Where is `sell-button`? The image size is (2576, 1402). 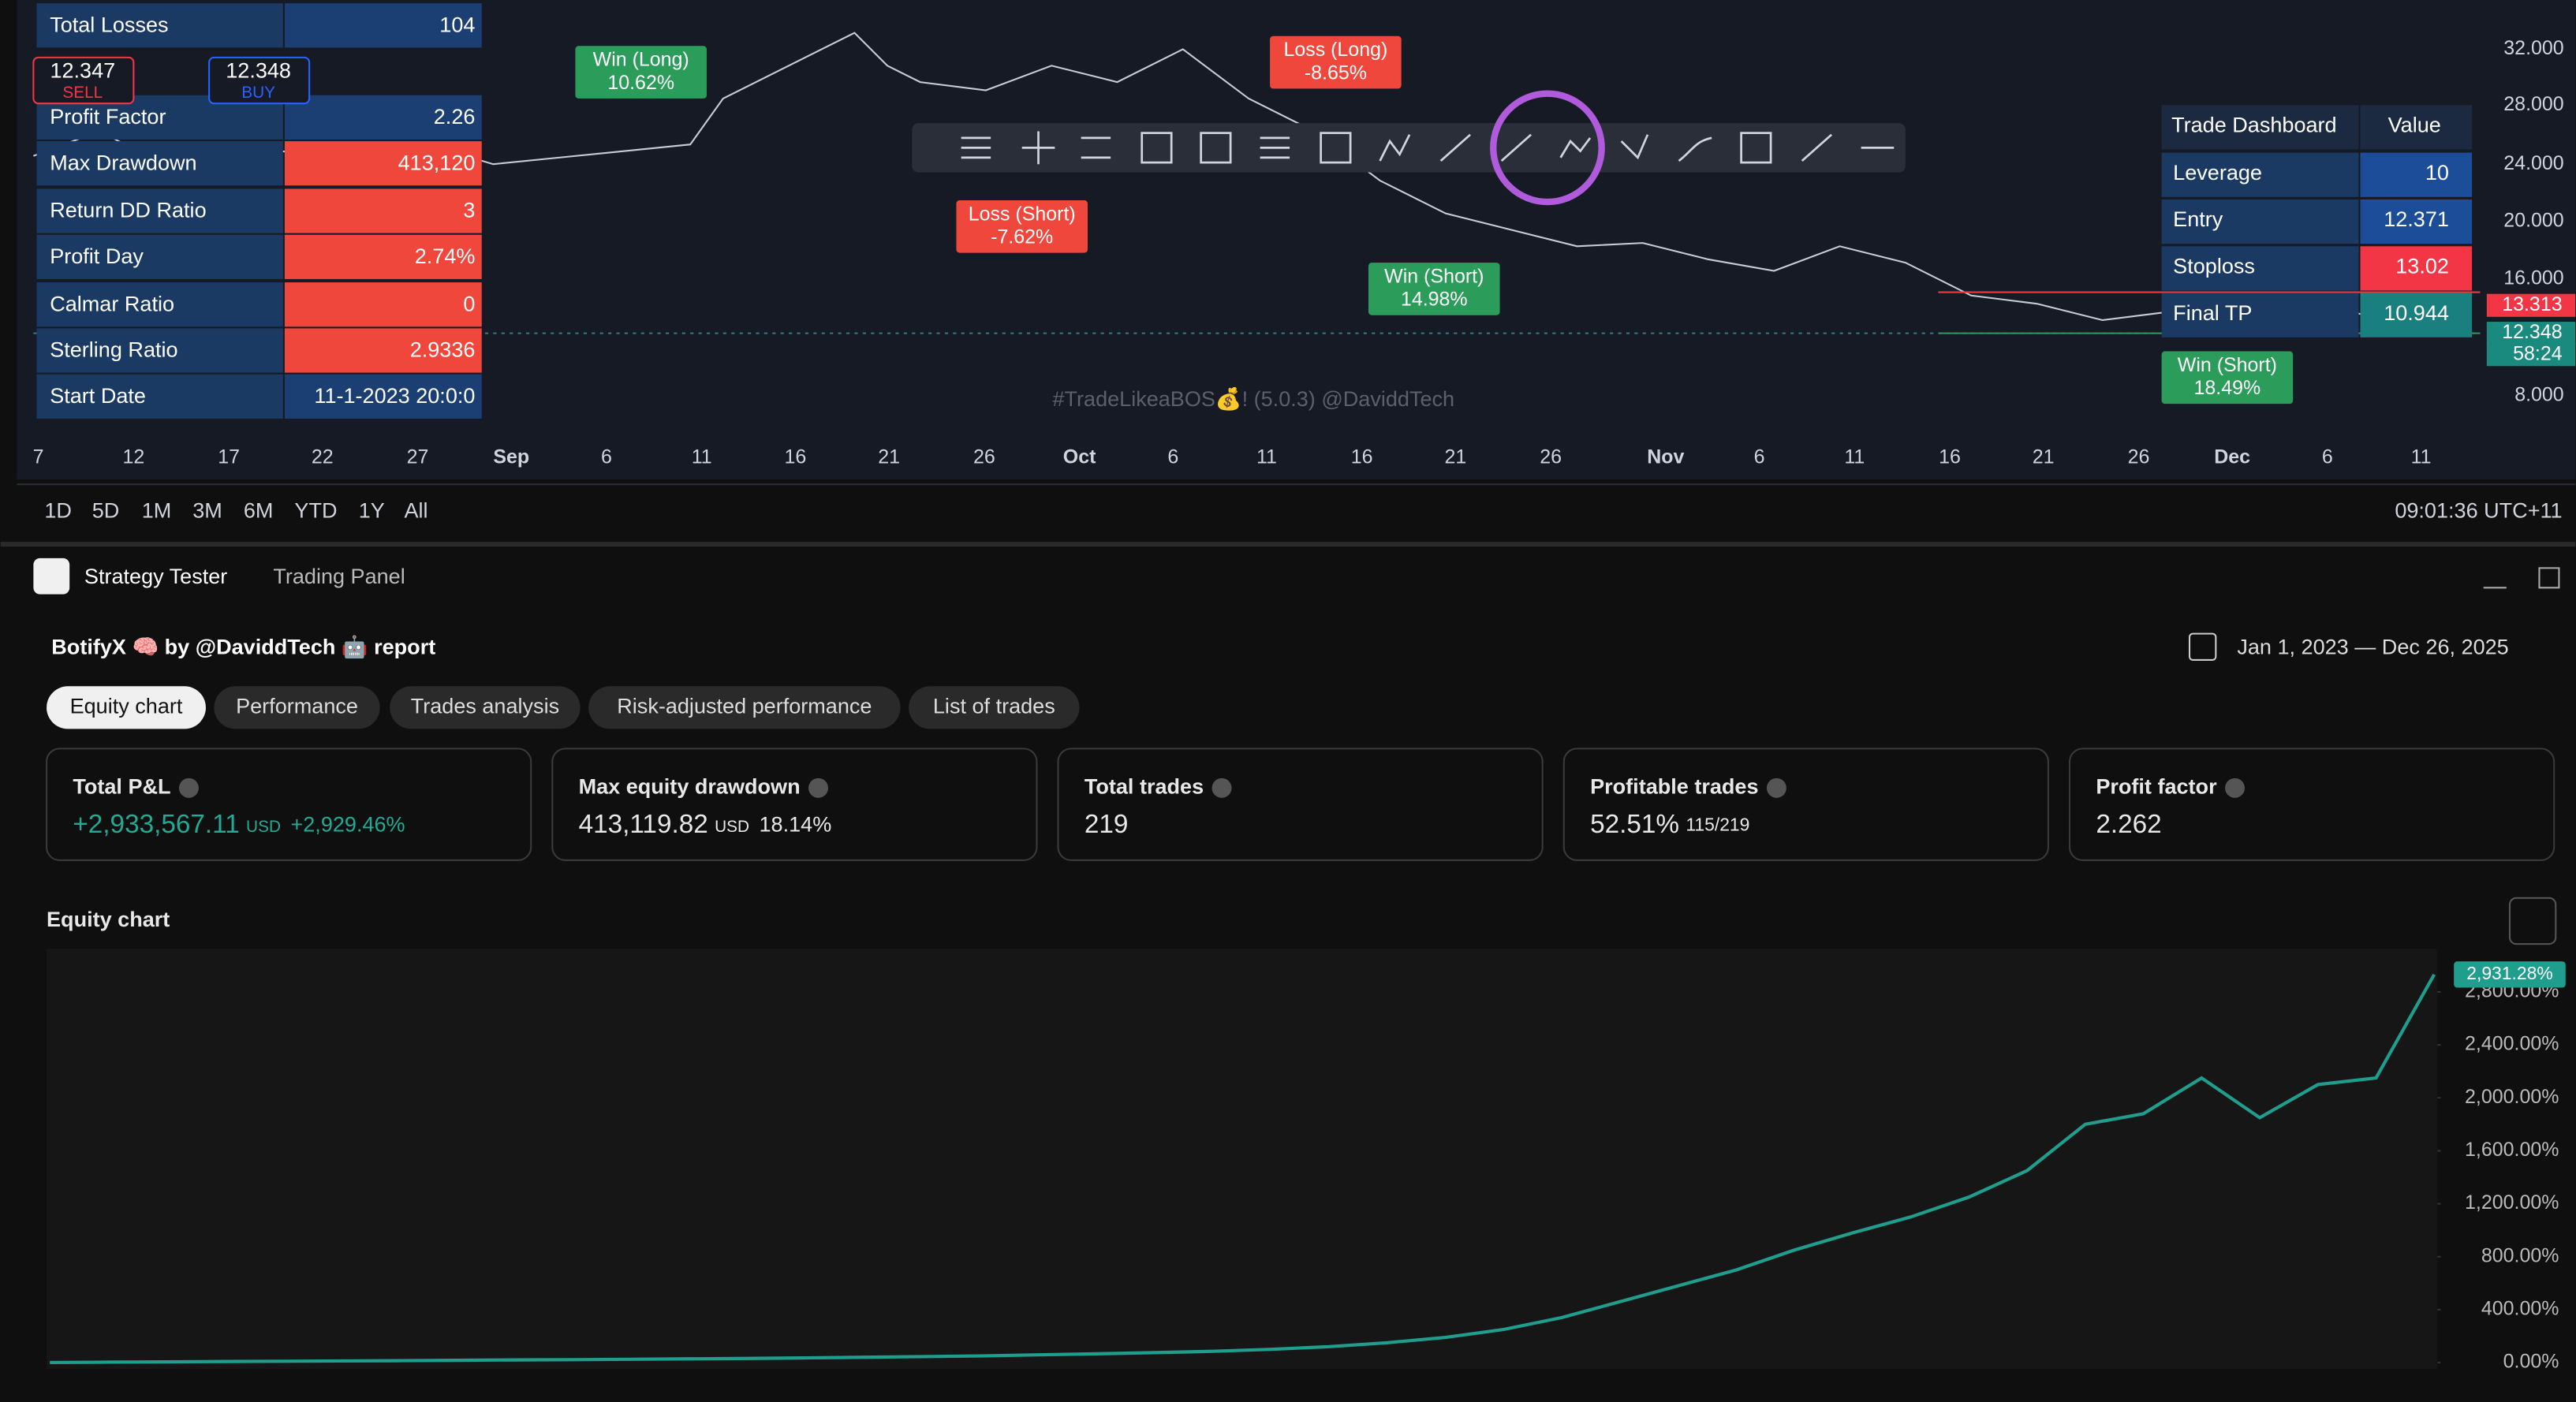 sell-button is located at coordinates (83, 81).